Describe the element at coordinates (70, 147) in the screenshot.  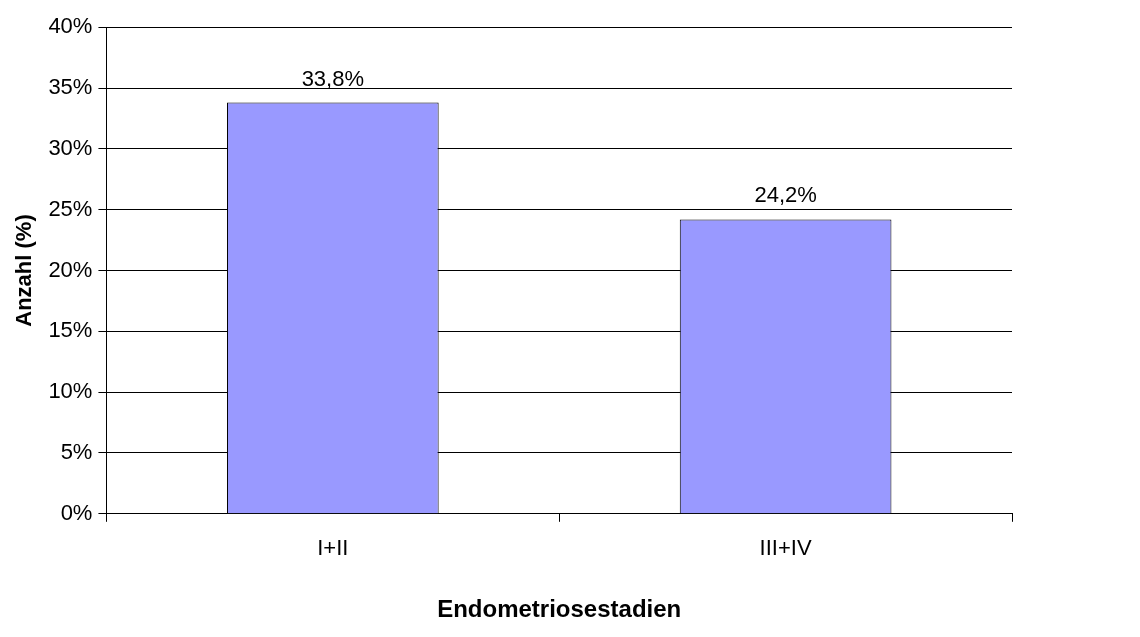
I see `y-tick-label: 30%` at that location.